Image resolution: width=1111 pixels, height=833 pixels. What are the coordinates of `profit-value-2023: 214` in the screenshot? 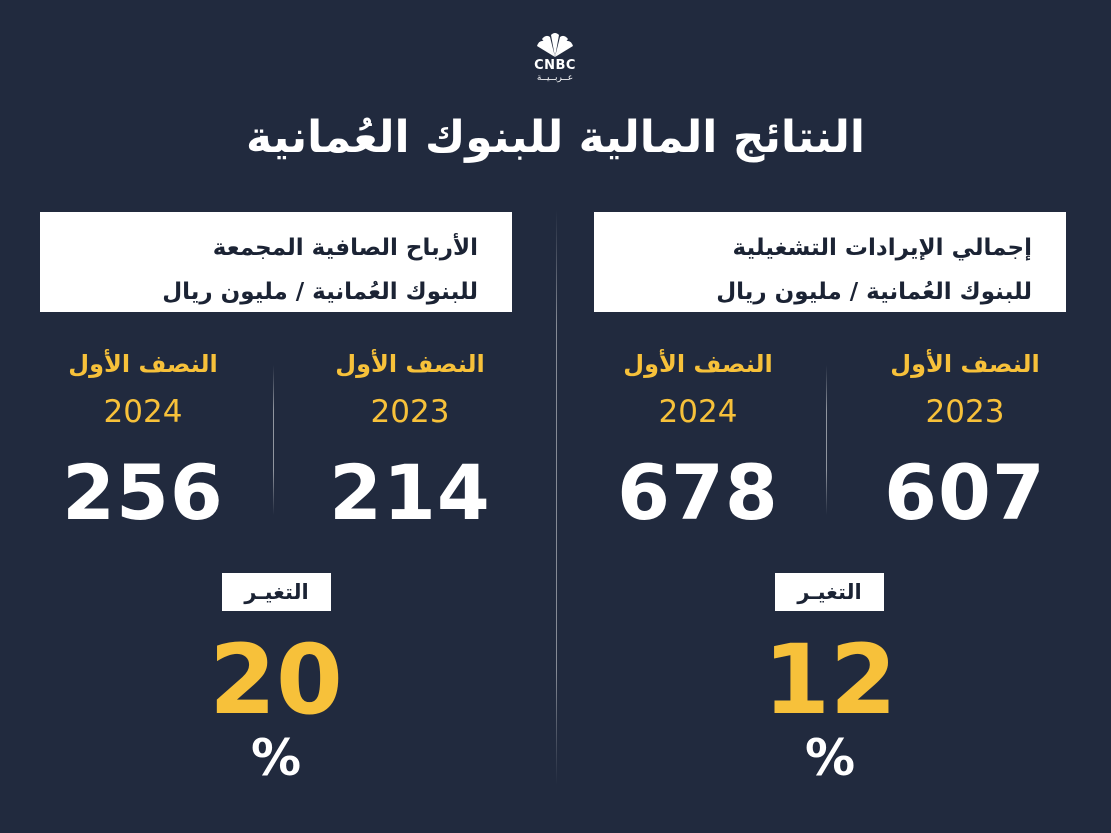 It's located at (410, 492).